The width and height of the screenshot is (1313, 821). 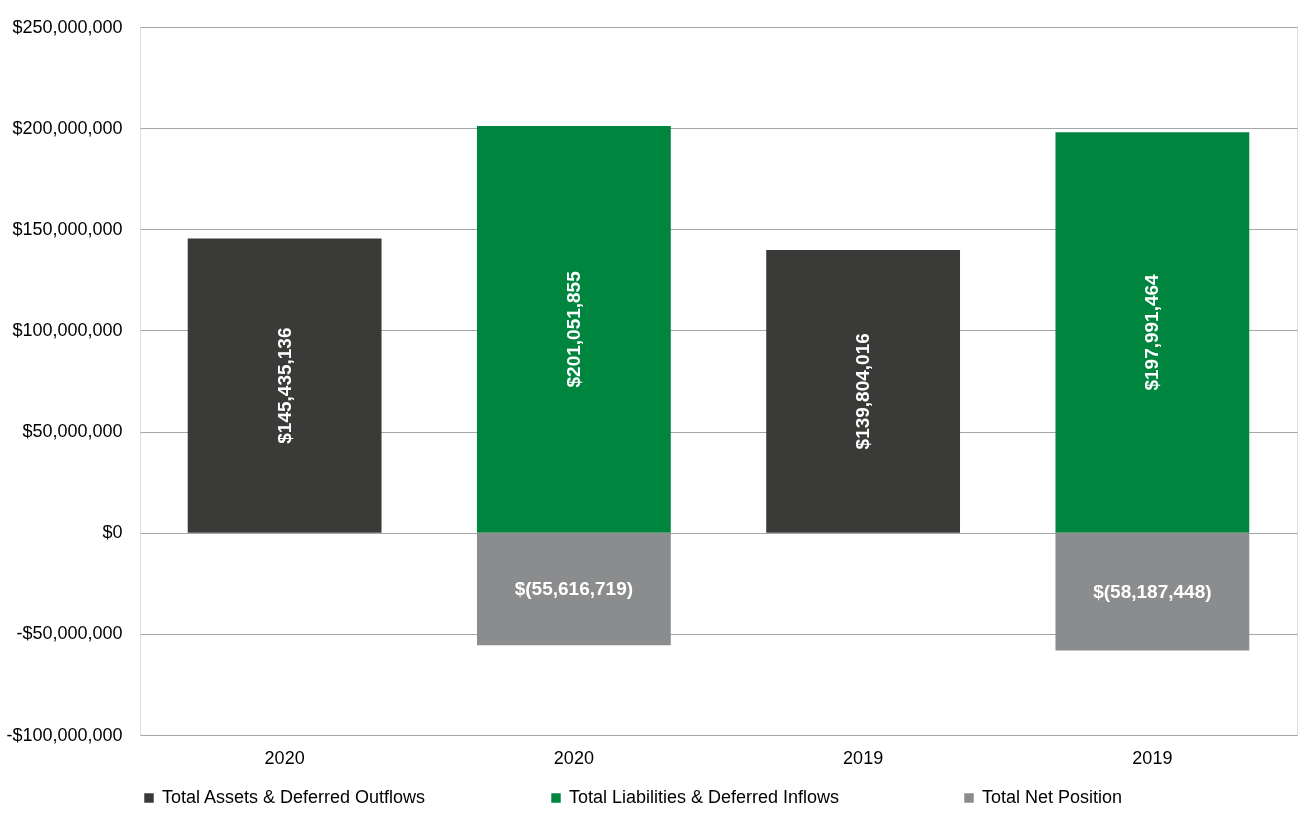 What do you see at coordinates (112, 532) in the screenshot?
I see `y-tick-label: $0` at bounding box center [112, 532].